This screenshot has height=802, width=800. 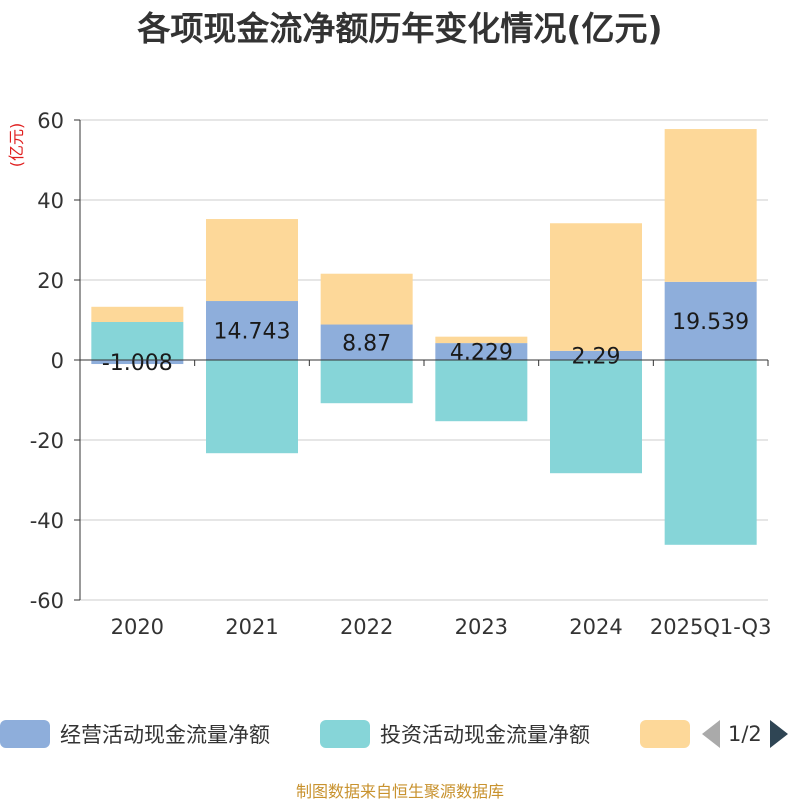 What do you see at coordinates (47, 521) in the screenshot?
I see `y-tick-label: -40` at bounding box center [47, 521].